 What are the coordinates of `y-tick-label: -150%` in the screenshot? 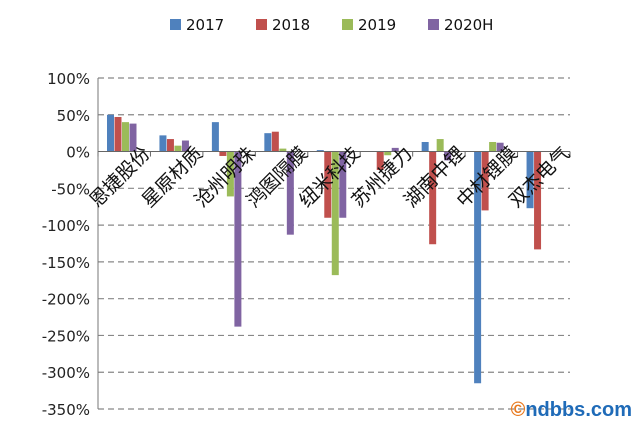 It's located at (66, 263).